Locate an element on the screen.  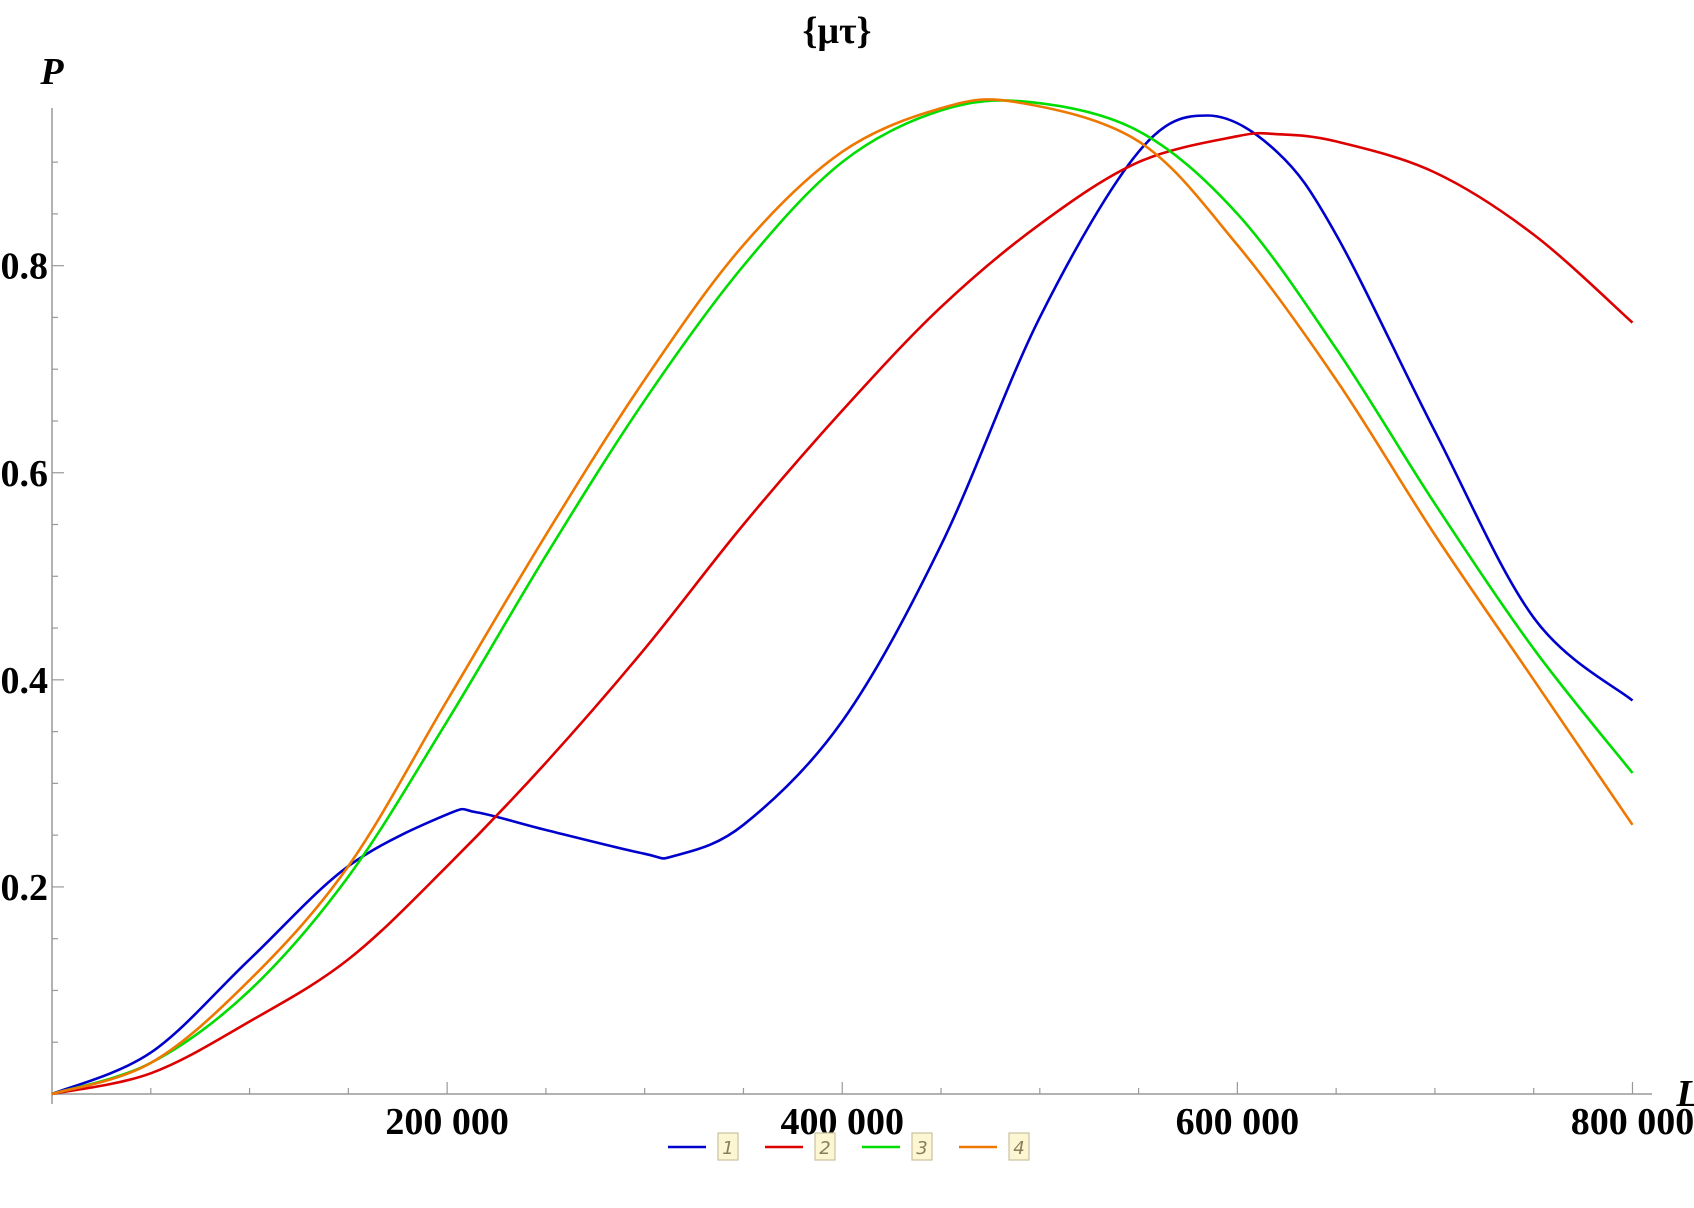
legend: 1 2 3 4 is located at coordinates (849, 1146).